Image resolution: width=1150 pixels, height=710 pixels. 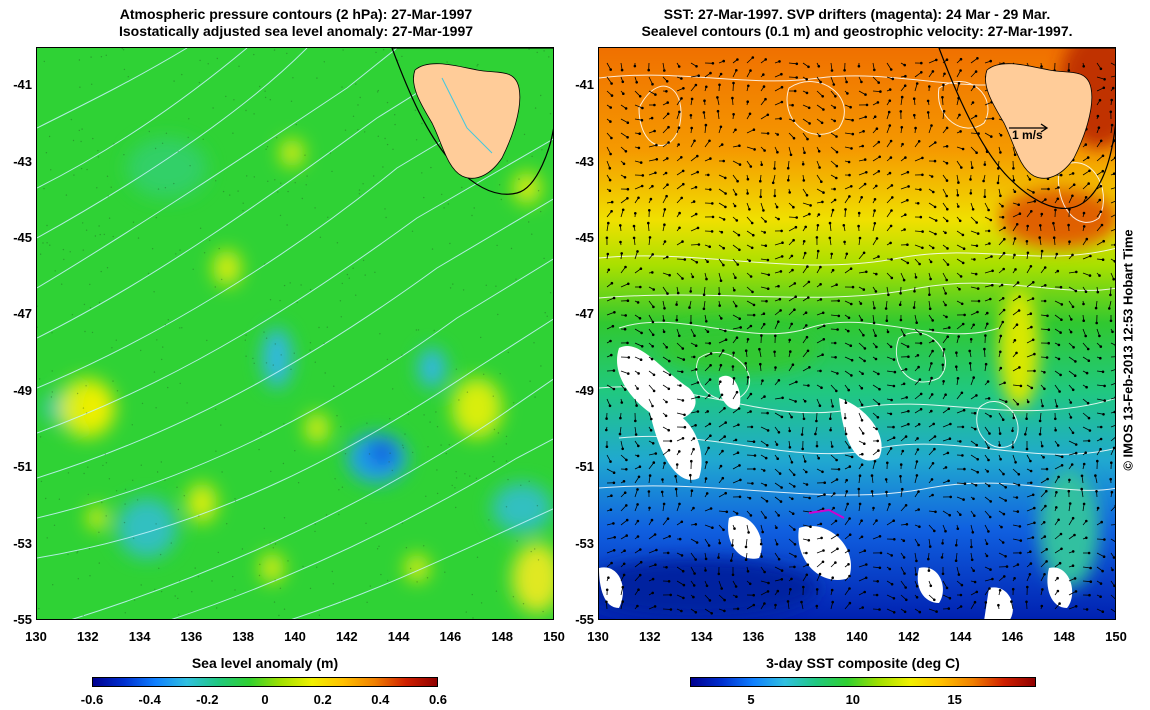 What do you see at coordinates (322, 699) in the screenshot?
I see `left-colorbar-tick: 0.2` at bounding box center [322, 699].